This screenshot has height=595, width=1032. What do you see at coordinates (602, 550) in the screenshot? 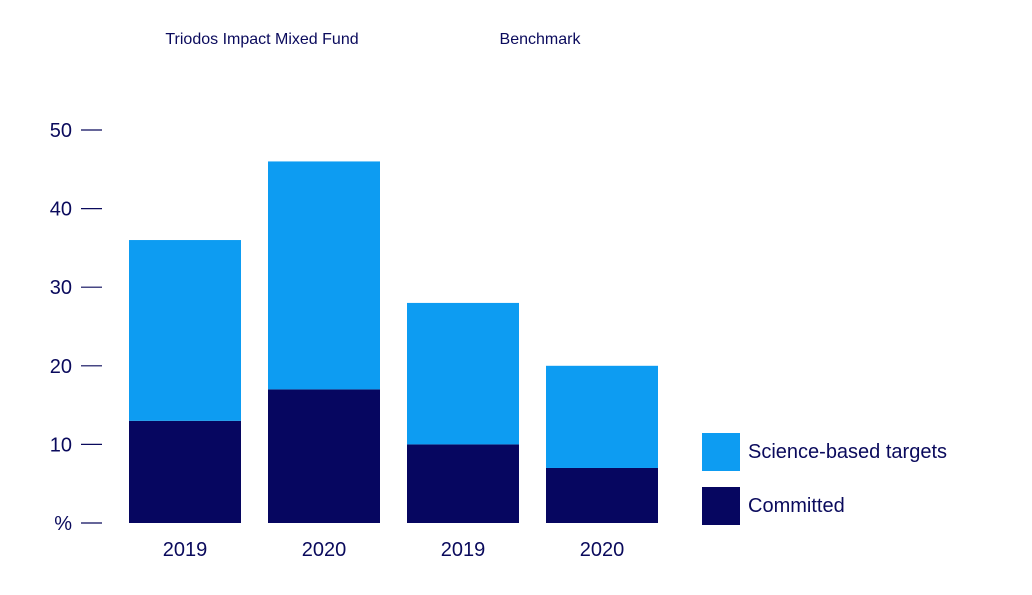
I see `x-tick-label-3: 2020` at bounding box center [602, 550].